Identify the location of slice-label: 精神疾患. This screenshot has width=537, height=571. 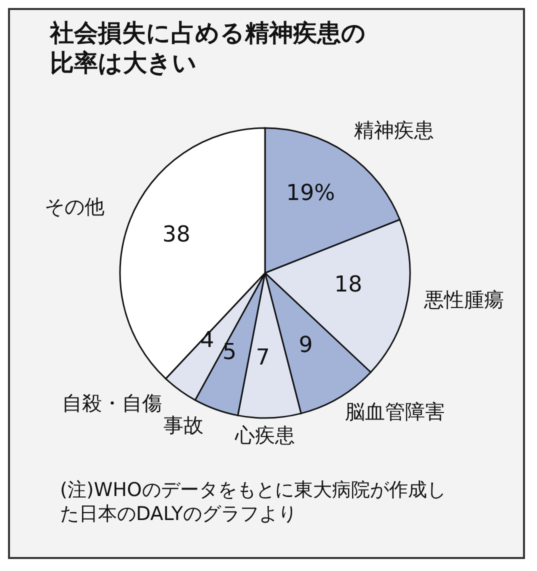
(394, 130).